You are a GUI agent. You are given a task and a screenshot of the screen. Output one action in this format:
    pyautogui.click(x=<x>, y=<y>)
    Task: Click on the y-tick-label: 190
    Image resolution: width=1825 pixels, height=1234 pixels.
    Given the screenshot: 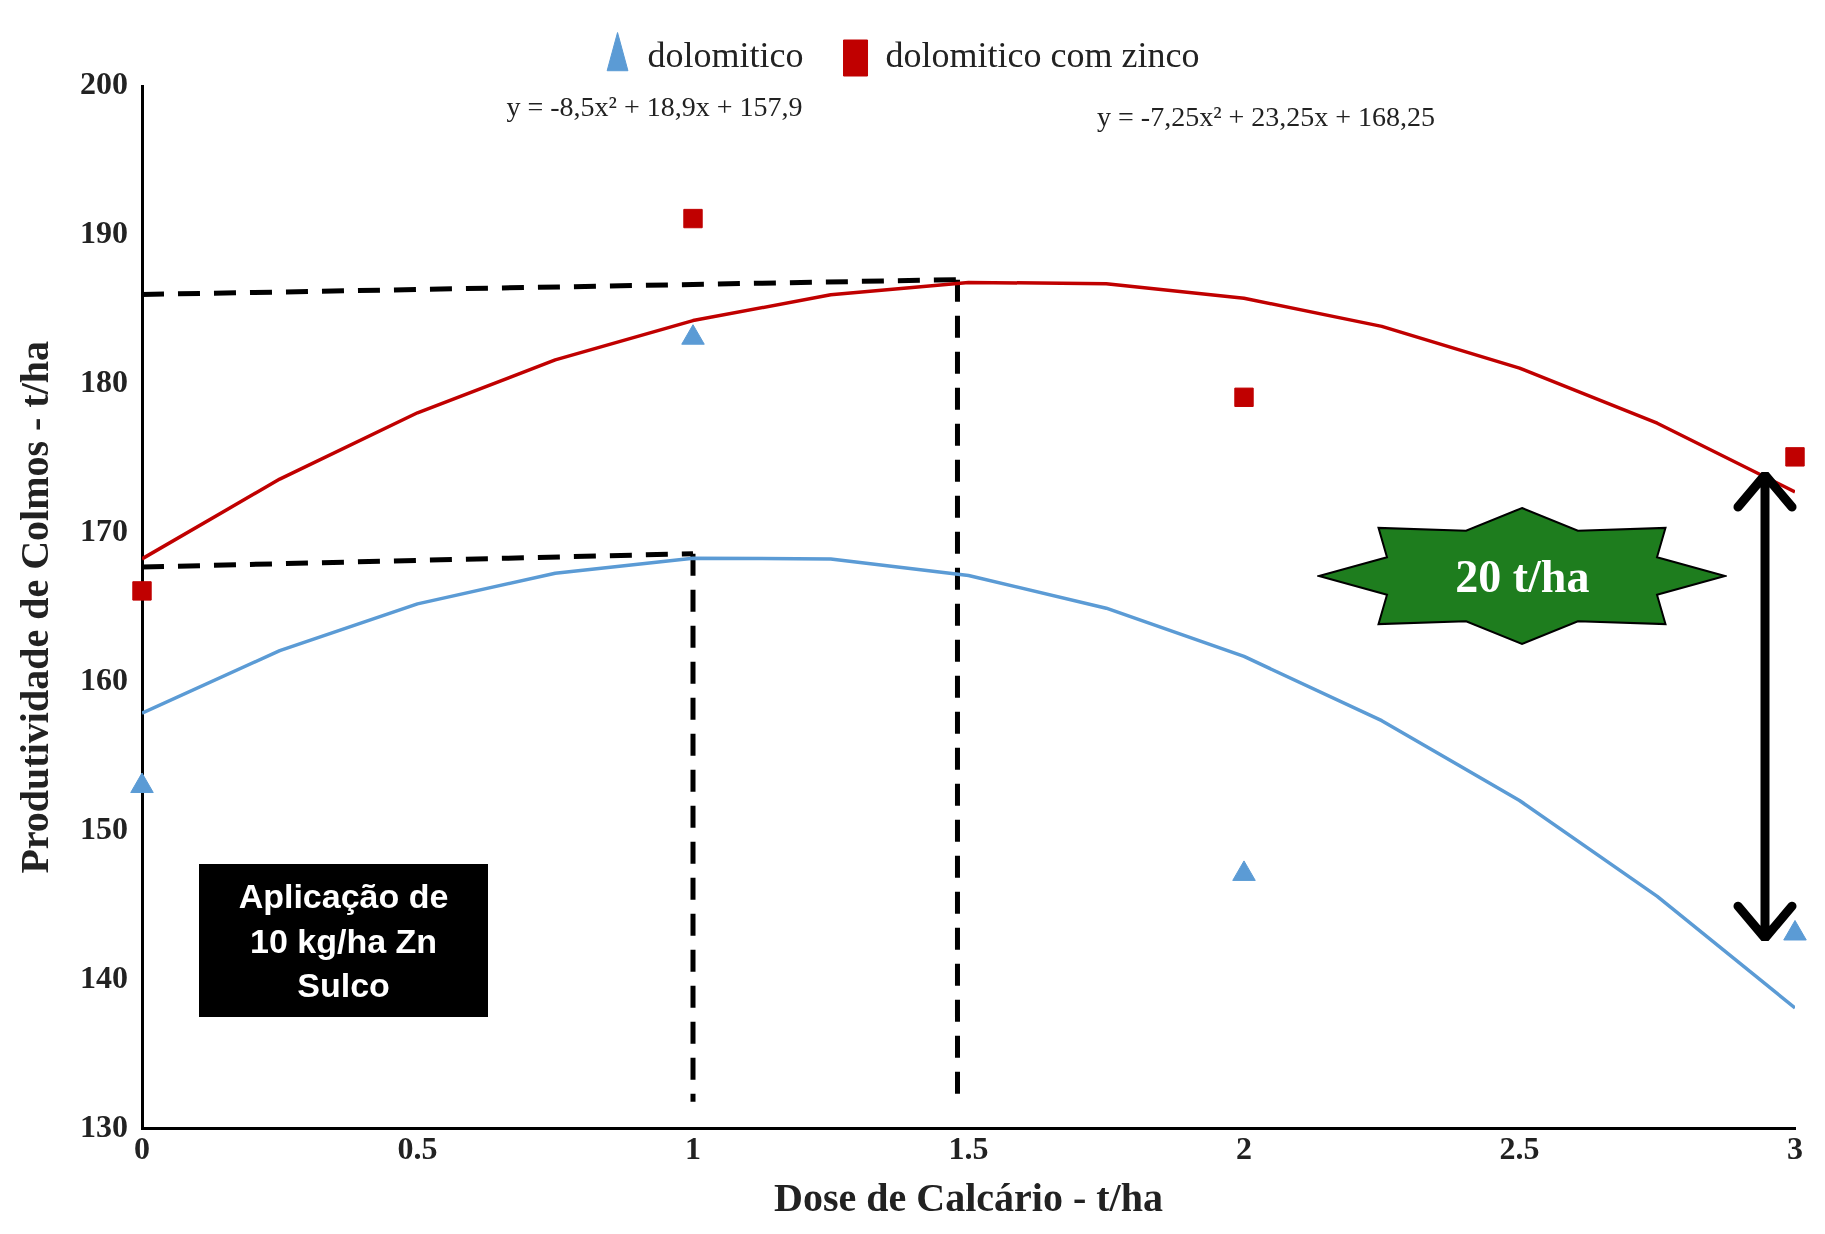 What is the action you would take?
    pyautogui.click(x=104, y=232)
    